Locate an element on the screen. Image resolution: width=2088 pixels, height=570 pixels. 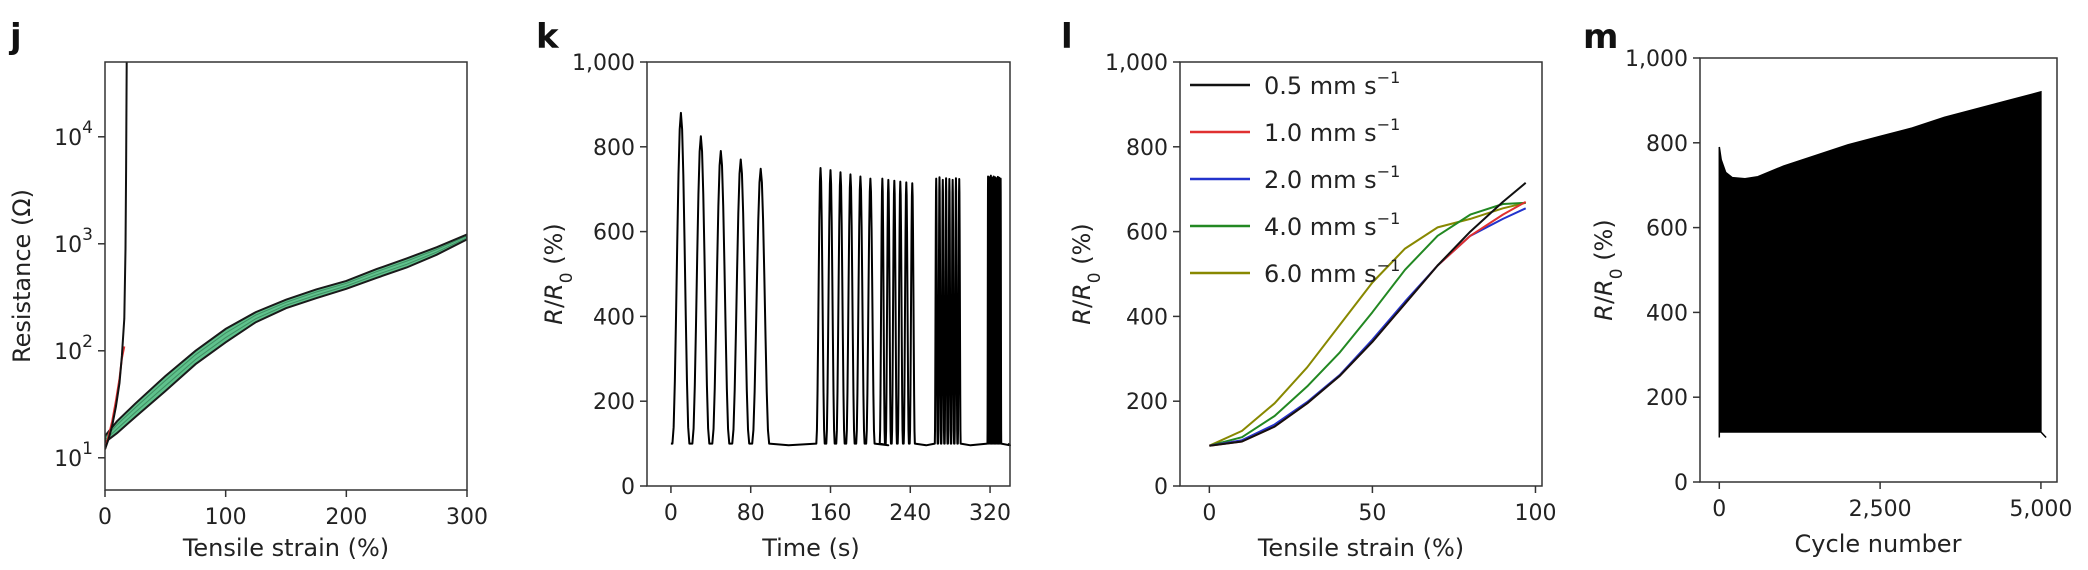
x-axis-label-k: Time (s) is located at coordinates (810, 548).